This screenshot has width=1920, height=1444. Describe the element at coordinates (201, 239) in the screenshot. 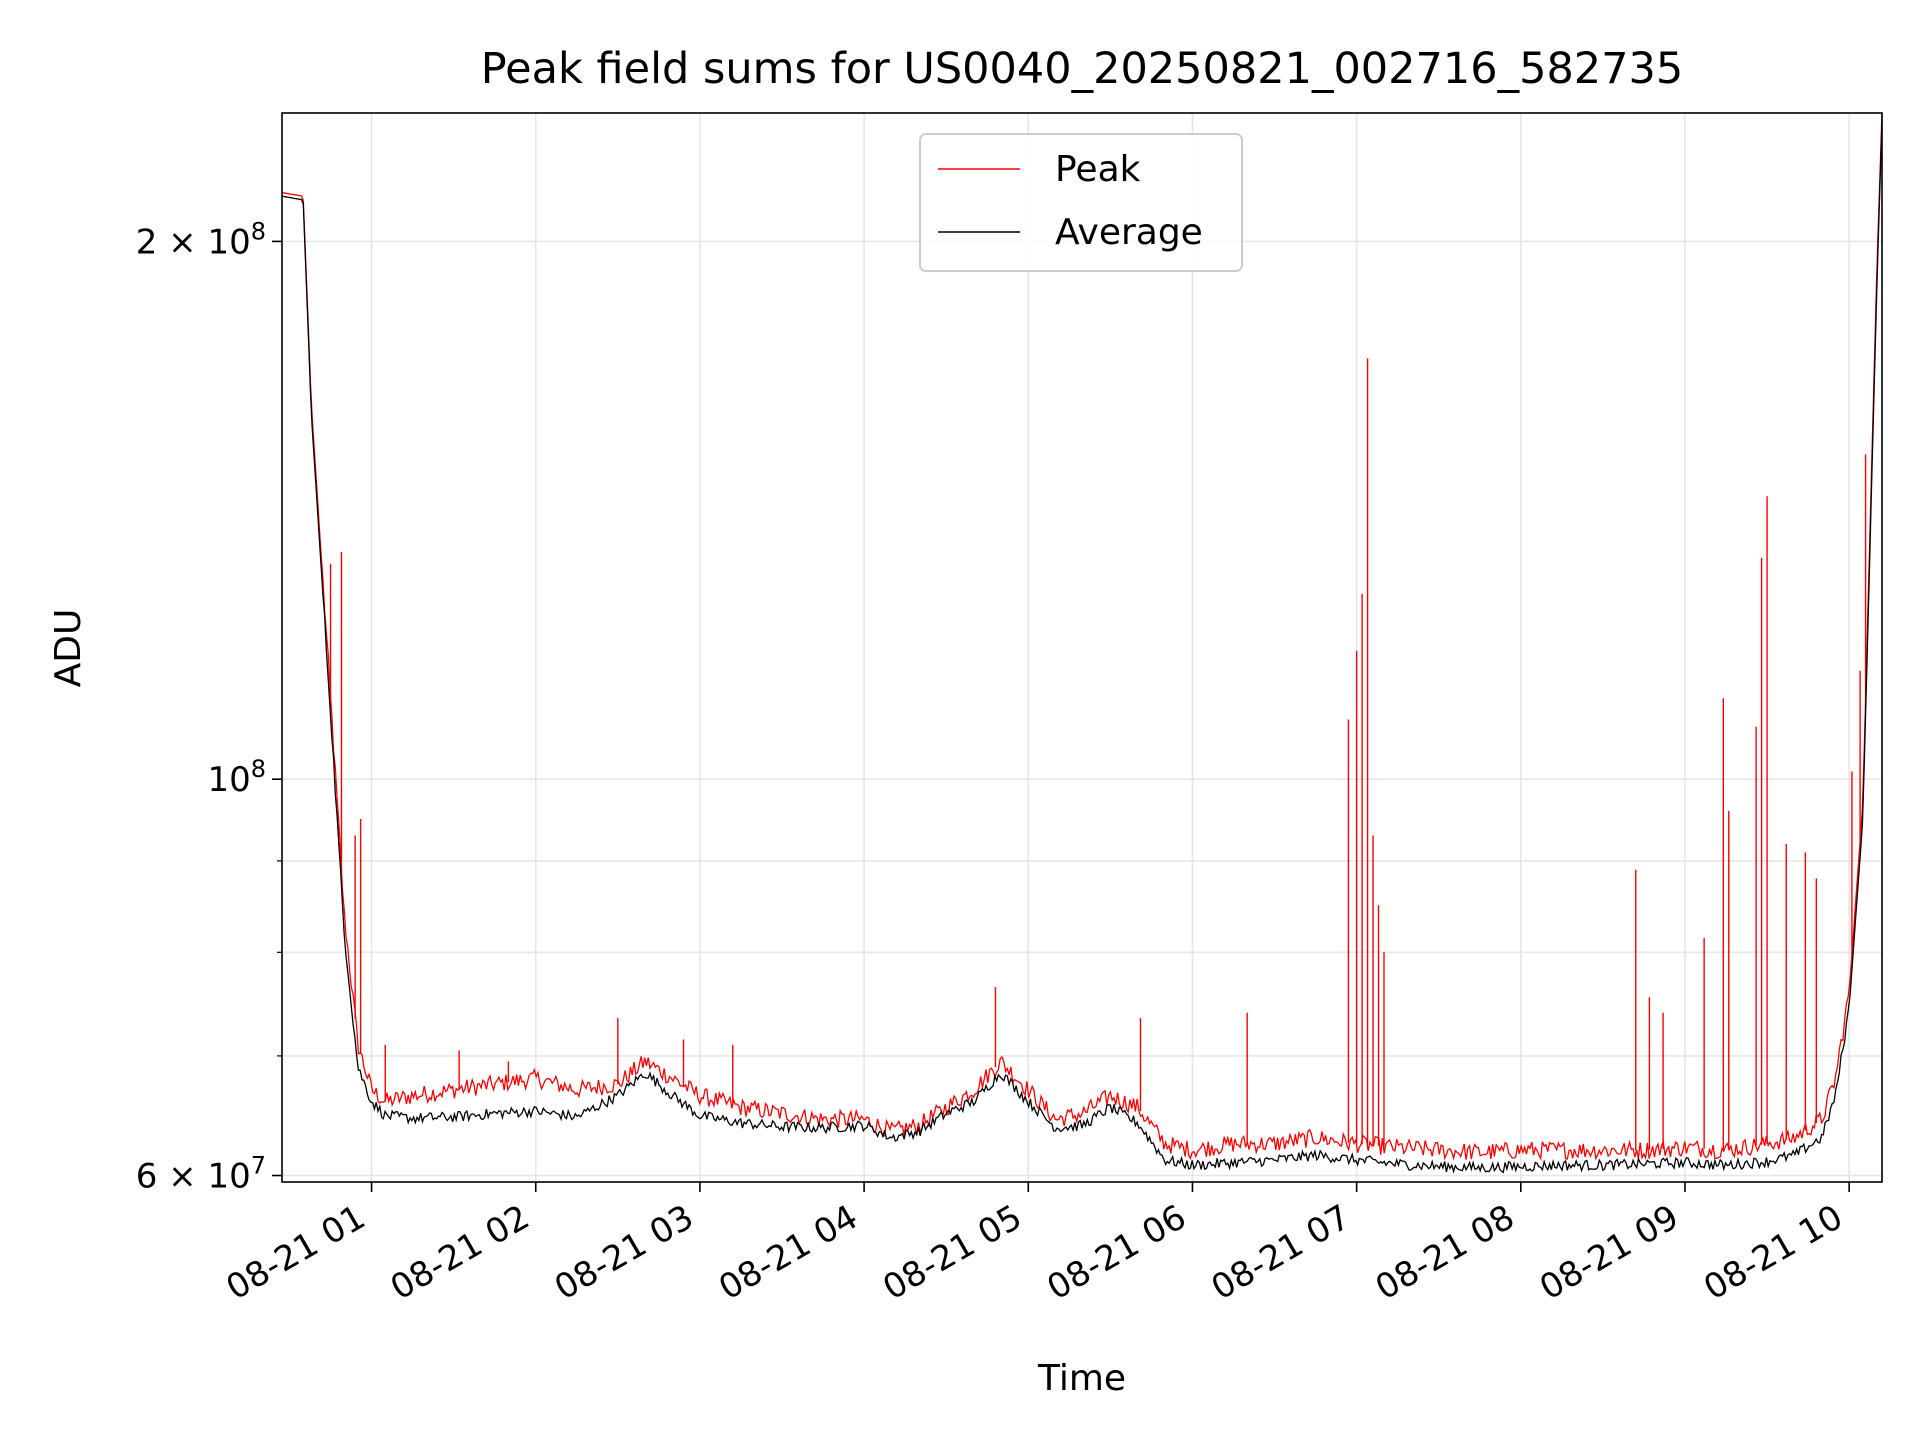

I see `y-tick-label: 2 × 108` at that location.